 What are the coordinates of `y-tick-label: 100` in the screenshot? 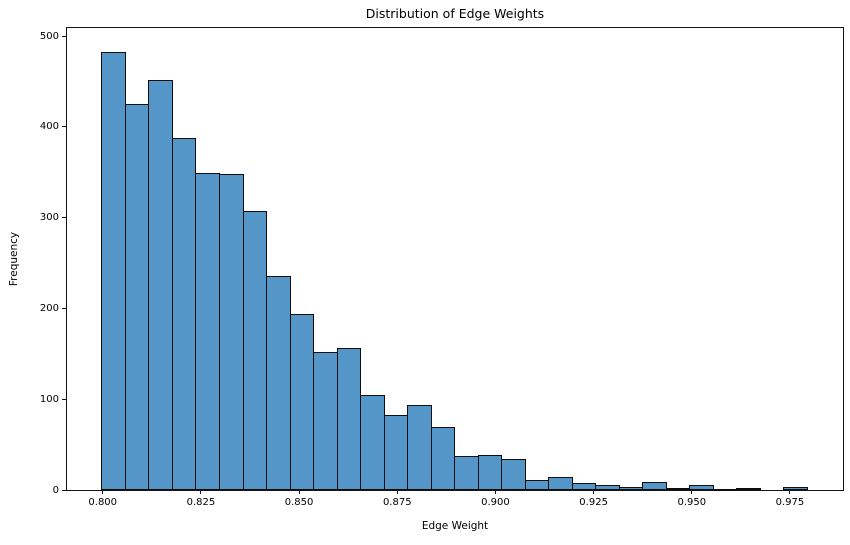 It's located at (49, 399).